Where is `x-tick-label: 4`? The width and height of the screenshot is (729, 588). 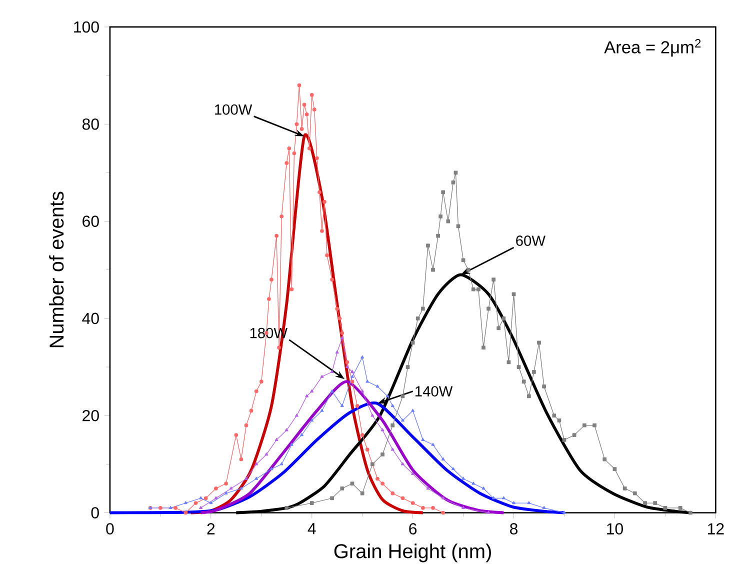
x-tick-label: 4 is located at coordinates (312, 528).